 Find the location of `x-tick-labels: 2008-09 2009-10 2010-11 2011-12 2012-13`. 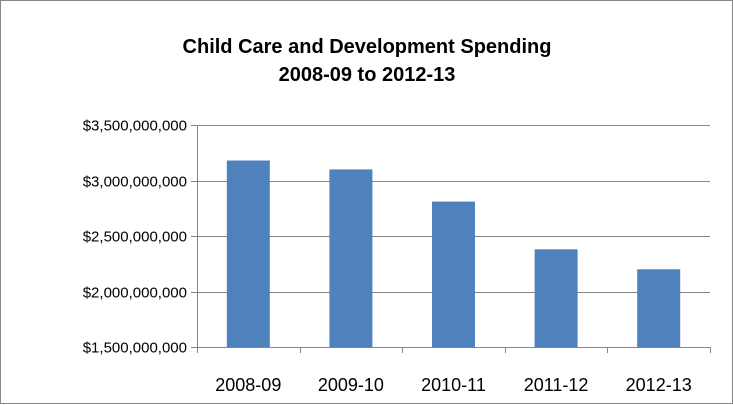

x-tick-labels: 2008-09 2009-10 2010-11 2011-12 2012-13 is located at coordinates (453, 385).